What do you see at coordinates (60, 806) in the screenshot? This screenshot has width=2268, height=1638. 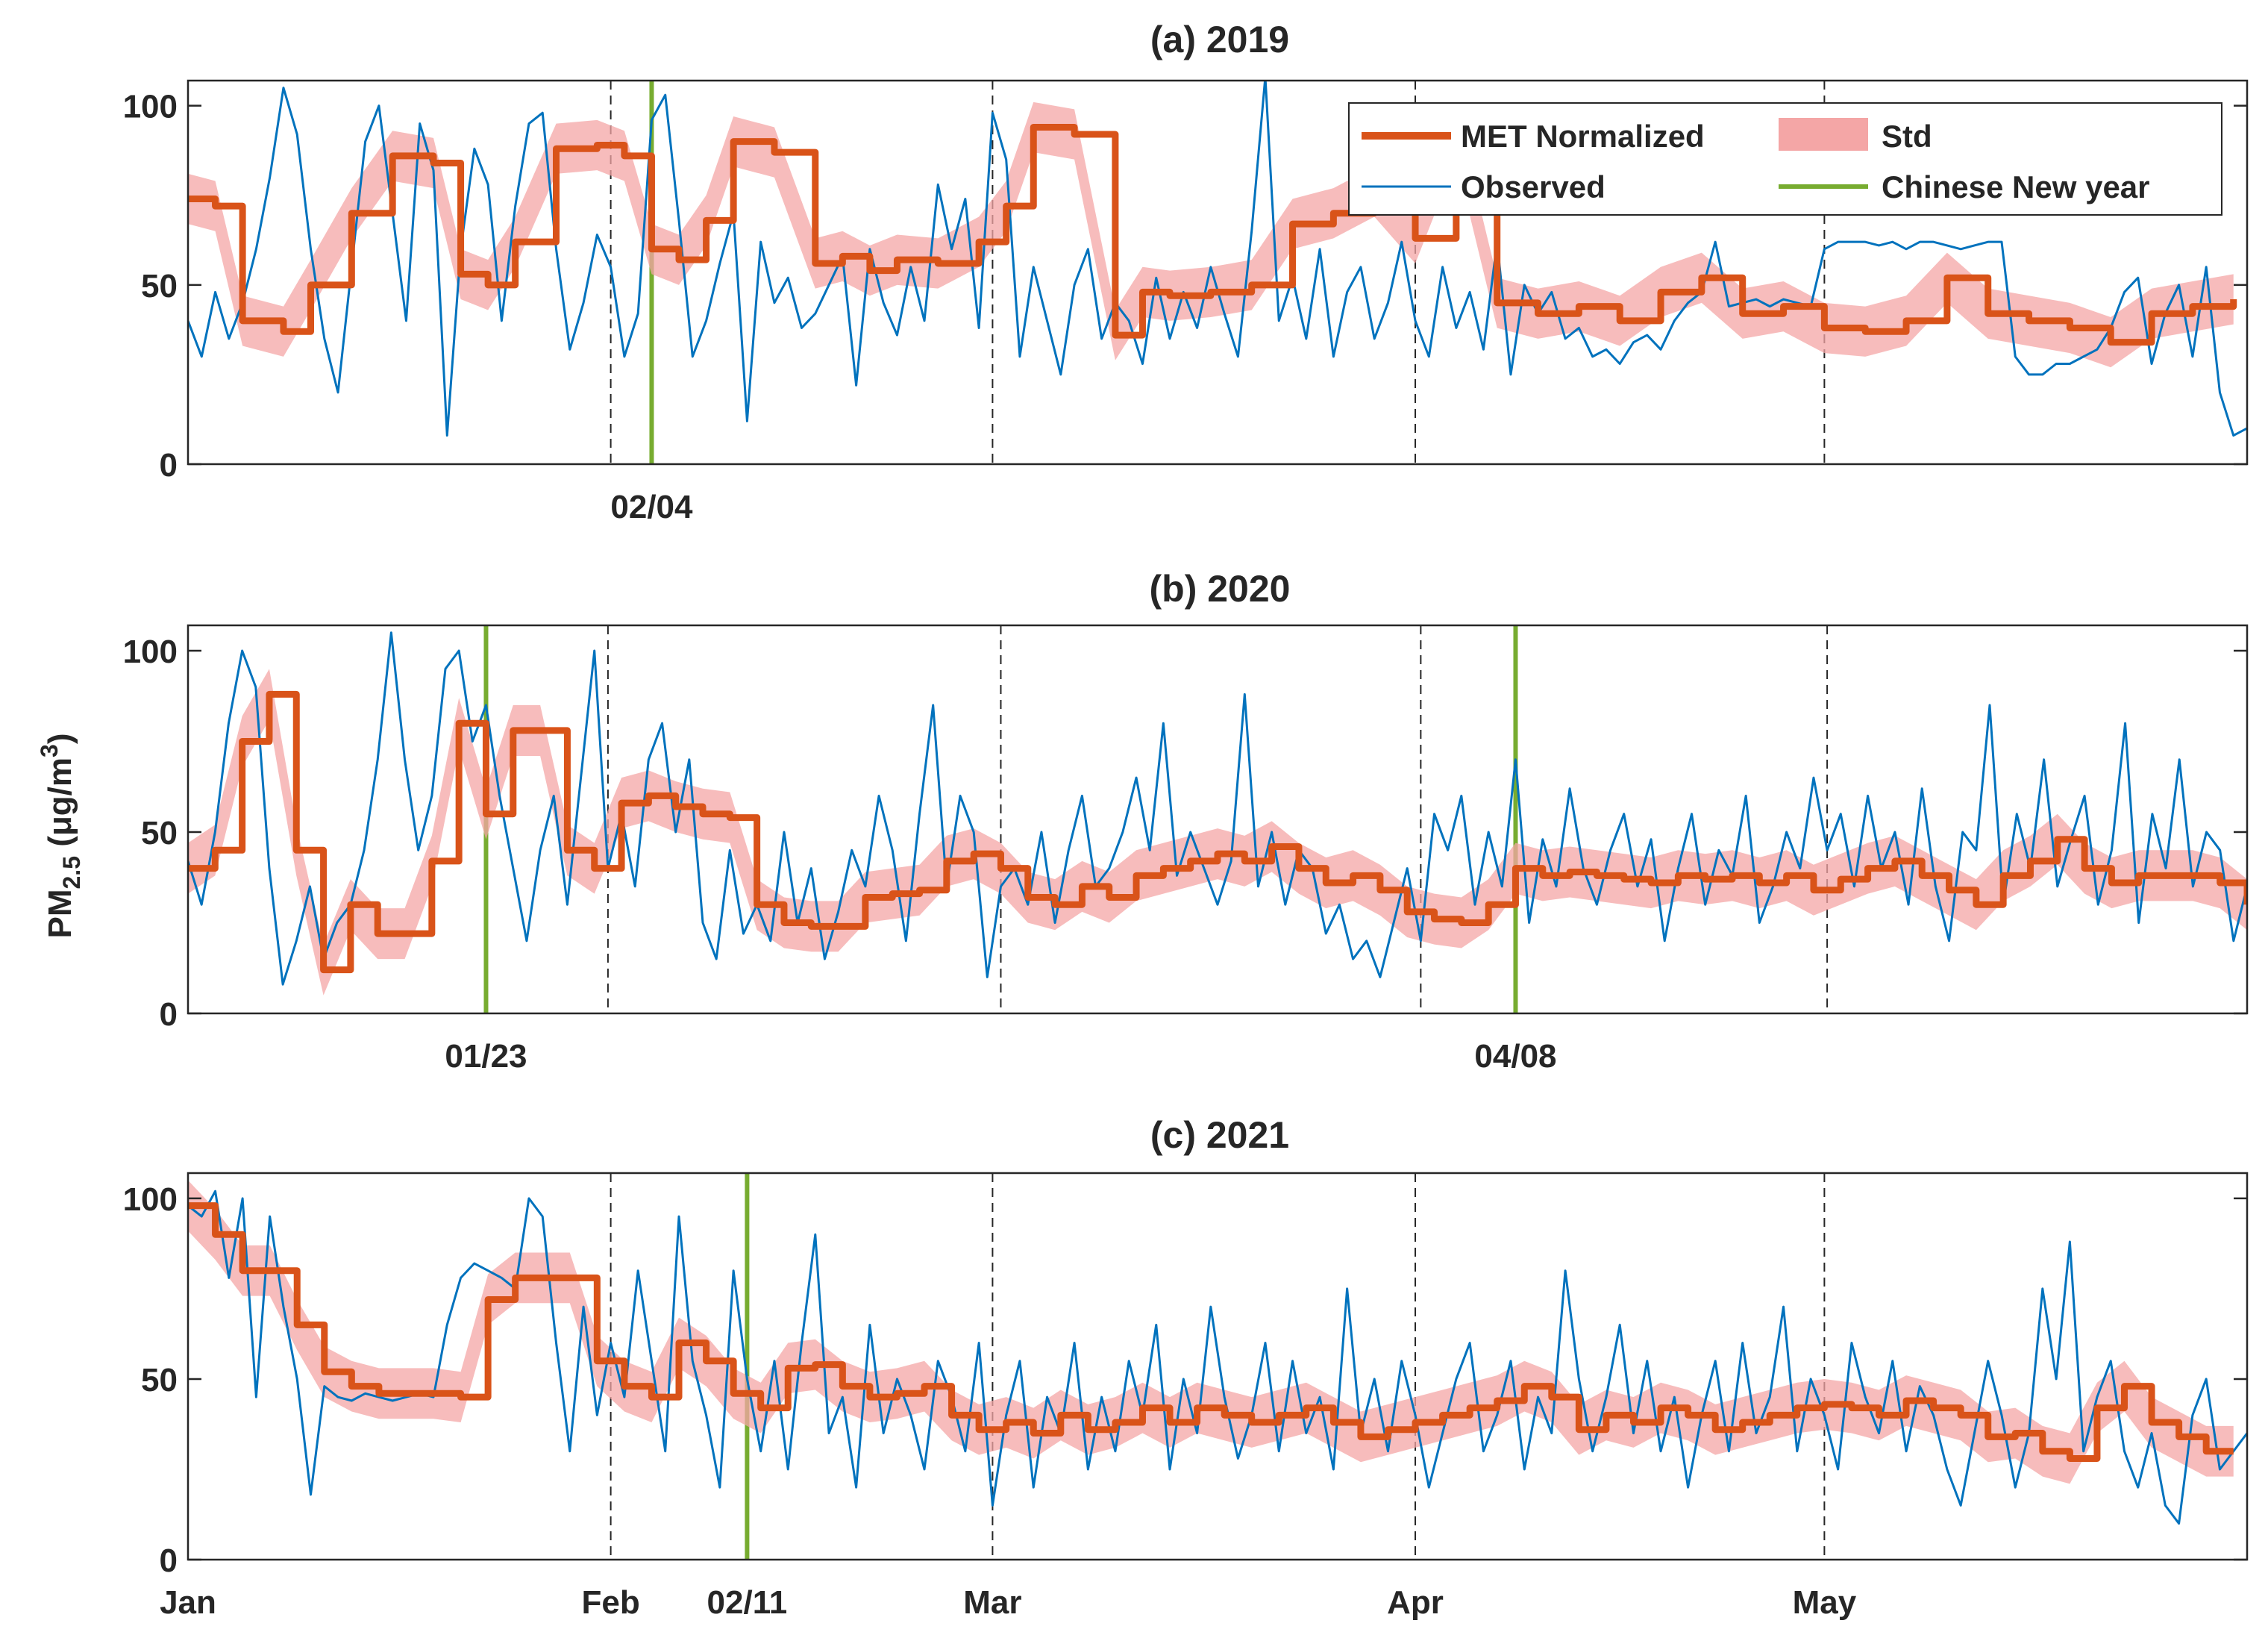 I see `y-label-unit: (μg/m` at bounding box center [60, 806].